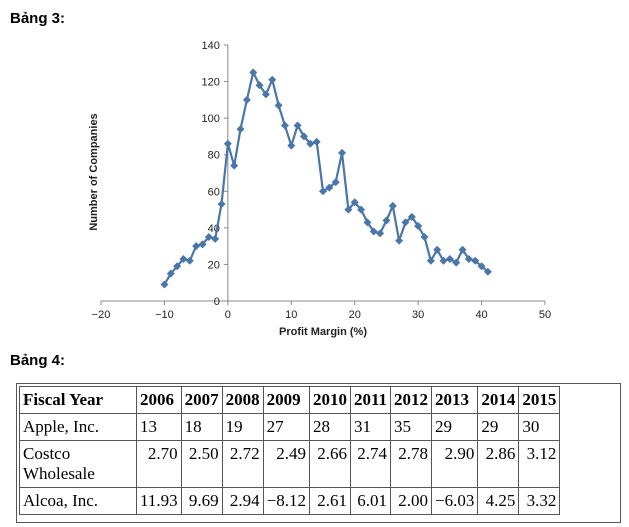 The image size is (629, 527). What do you see at coordinates (78, 464) in the screenshot?
I see `row-label: Costco Wholesale` at bounding box center [78, 464].